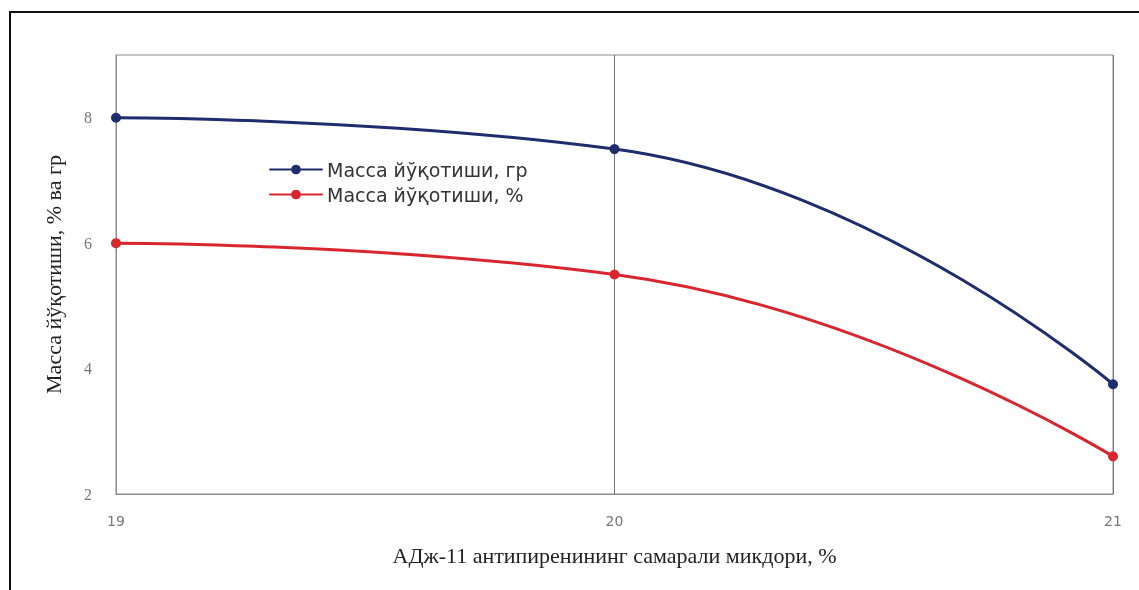 The image size is (1139, 590). I want to click on x-tick-label: 19, so click(116, 521).